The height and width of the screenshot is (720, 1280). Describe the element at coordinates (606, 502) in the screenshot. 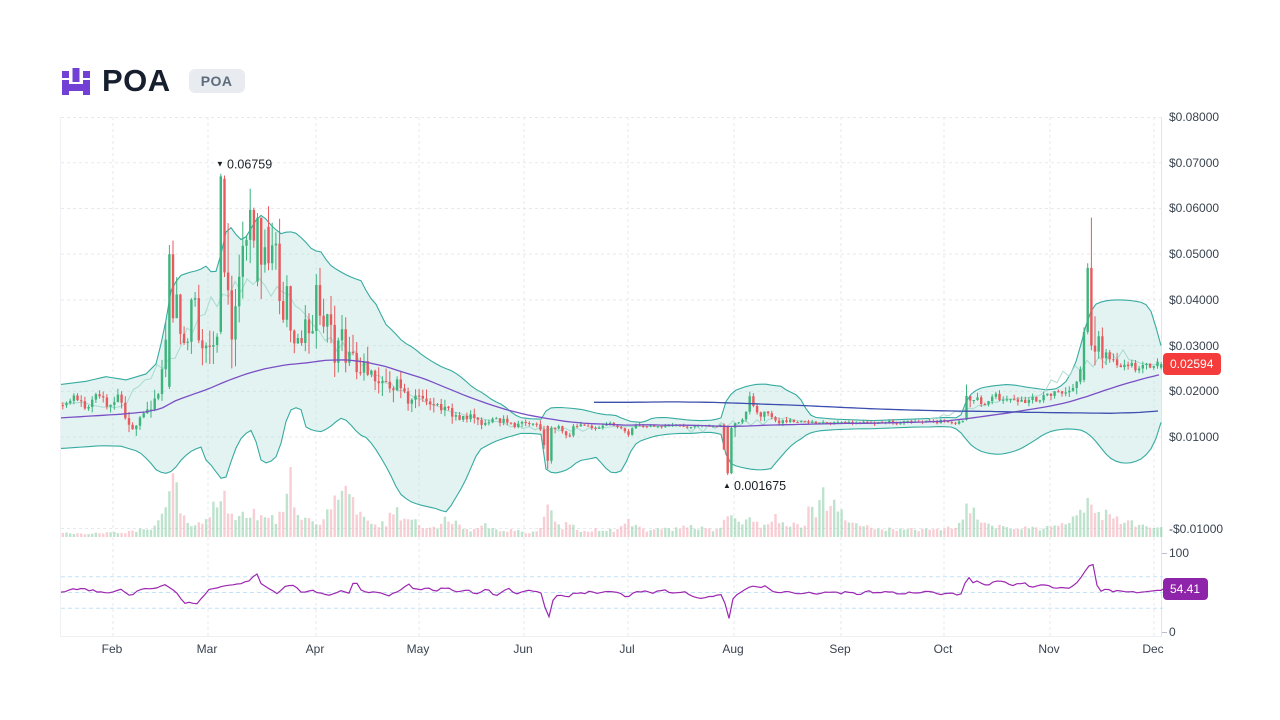

I see `volume-bars-down` at that location.